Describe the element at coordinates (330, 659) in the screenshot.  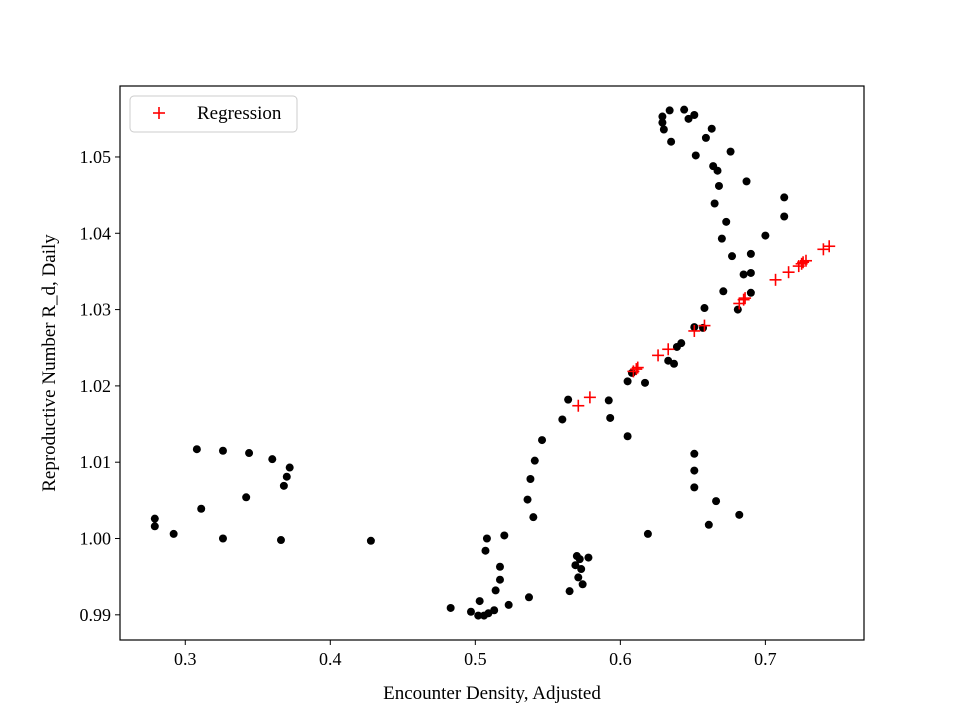
I see `x-tick-label: 0.4` at that location.